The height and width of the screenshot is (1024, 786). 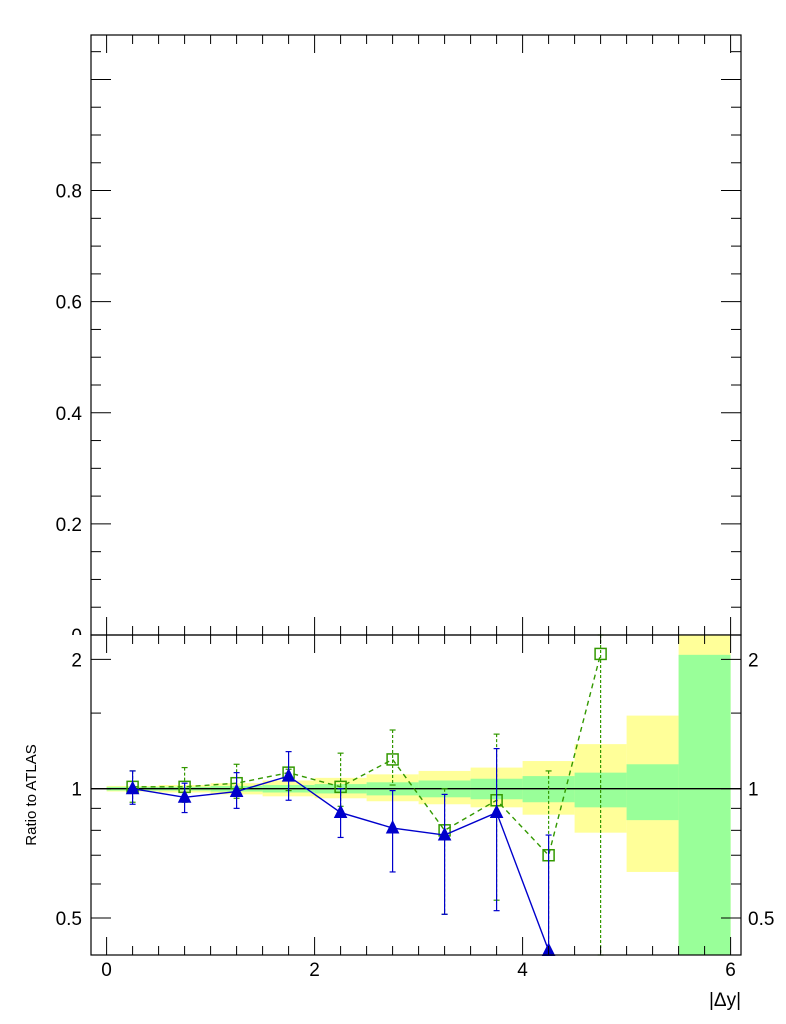 What do you see at coordinates (522, 970) in the screenshot?
I see `x-tick-label: 4` at bounding box center [522, 970].